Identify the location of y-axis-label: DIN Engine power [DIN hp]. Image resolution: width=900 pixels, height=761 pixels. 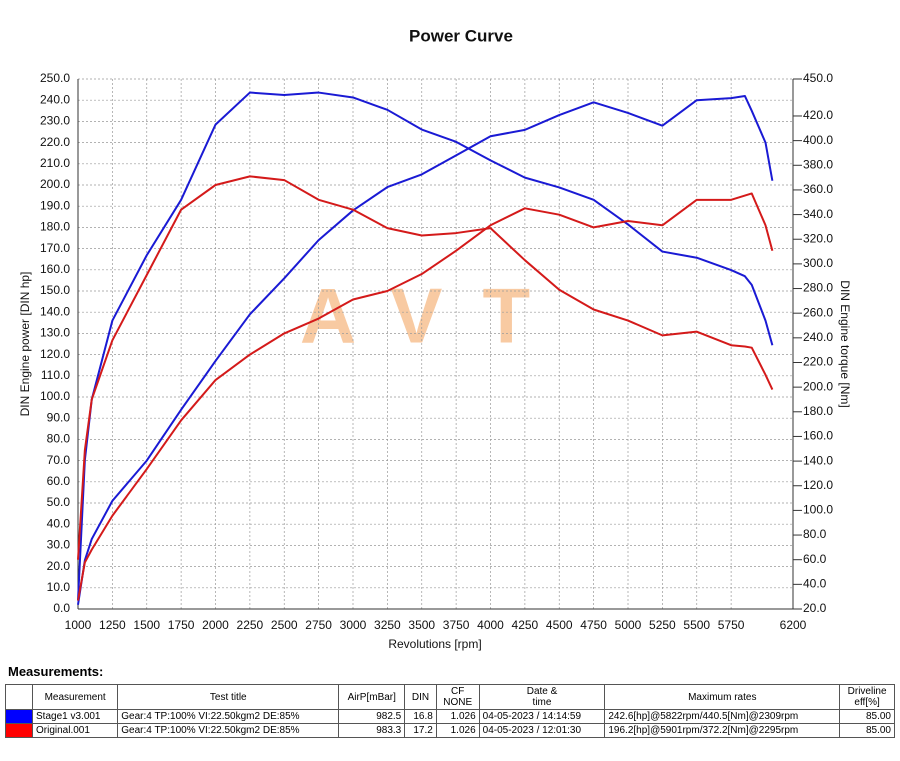
(25, 344).